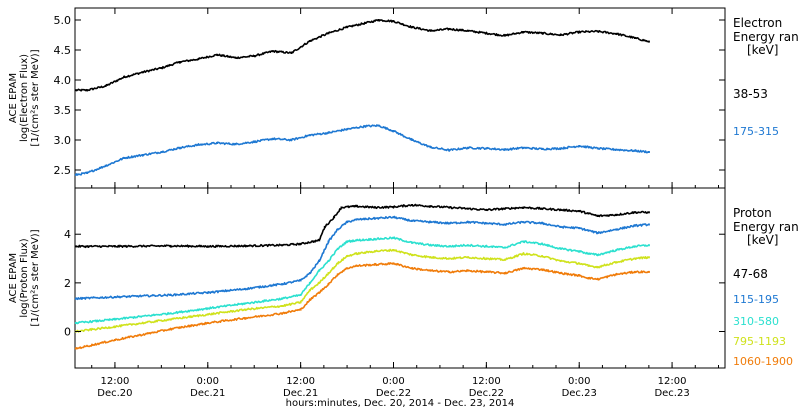  I want to click on electron-legend-subtitle: Energy ran, so click(766, 37).